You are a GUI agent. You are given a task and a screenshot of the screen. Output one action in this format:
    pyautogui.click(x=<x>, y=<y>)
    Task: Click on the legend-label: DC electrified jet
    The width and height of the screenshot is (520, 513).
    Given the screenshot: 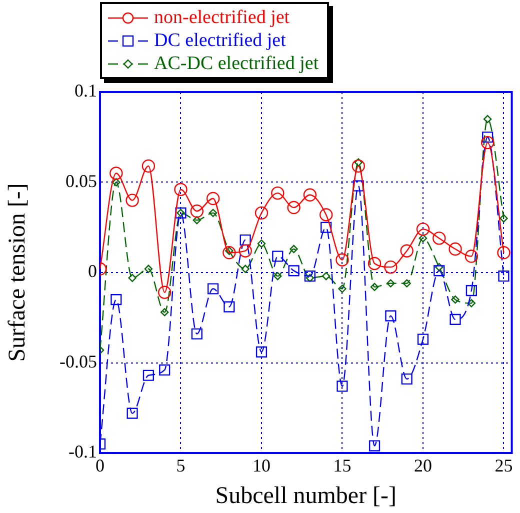 What is the action you would take?
    pyautogui.click(x=220, y=40)
    